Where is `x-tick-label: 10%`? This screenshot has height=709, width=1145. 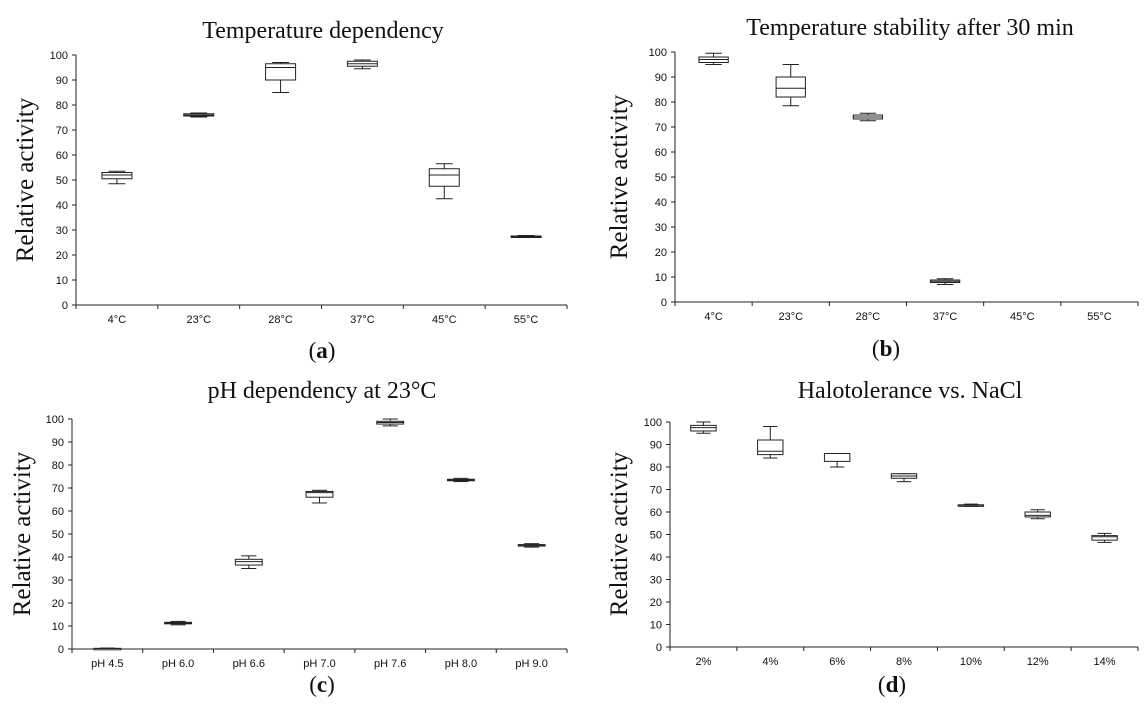
x-tick-label: 10% is located at coordinates (971, 662).